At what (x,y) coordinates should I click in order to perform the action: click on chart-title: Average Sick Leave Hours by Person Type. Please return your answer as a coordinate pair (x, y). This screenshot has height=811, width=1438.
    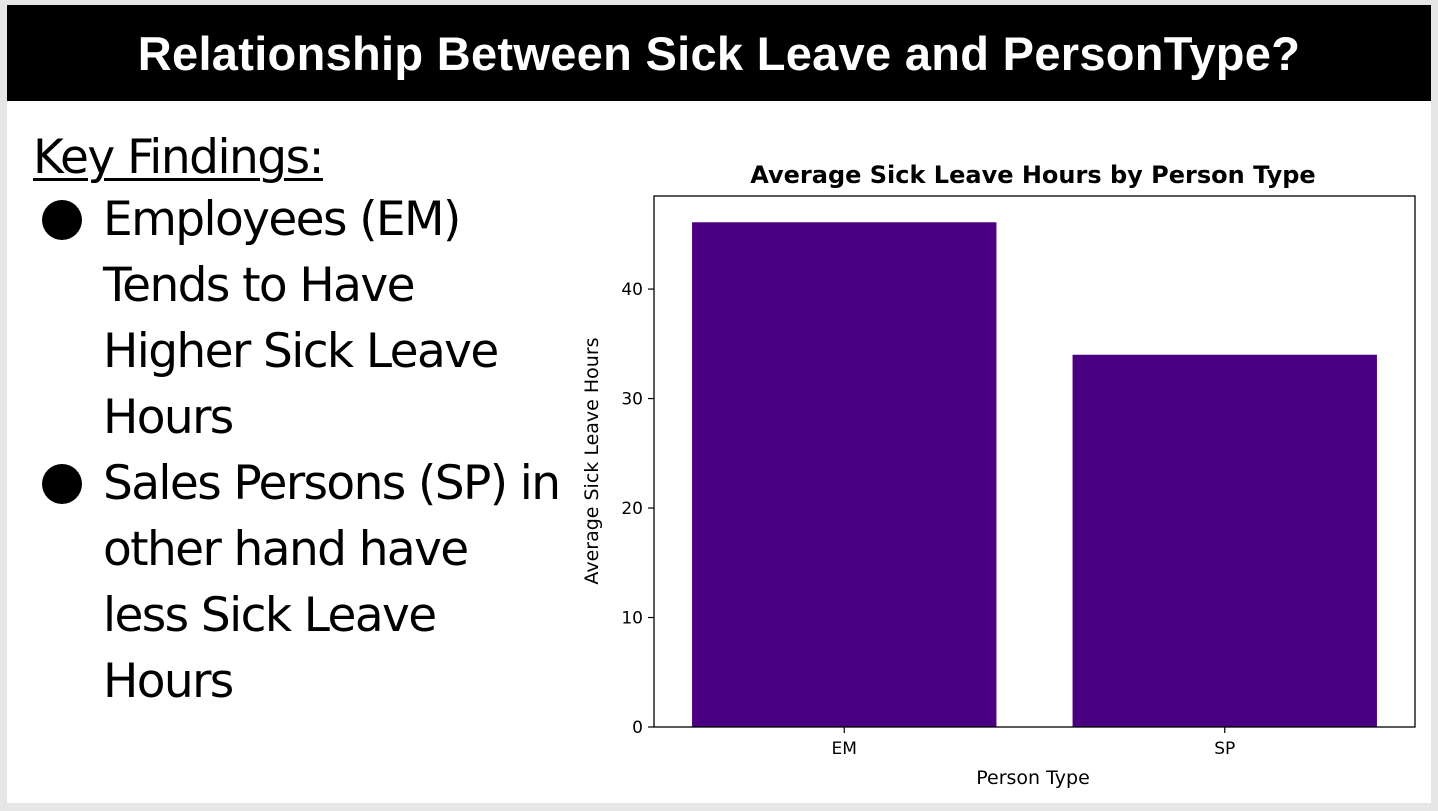
    Looking at the image, I should click on (1032, 175).